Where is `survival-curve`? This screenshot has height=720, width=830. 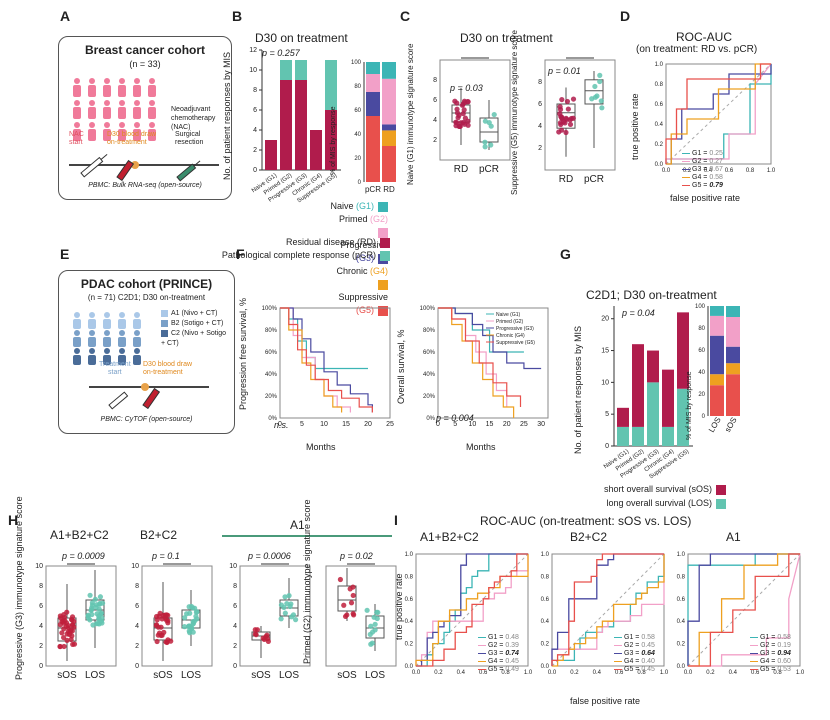
survival-curve is located at coordinates (480, 357).